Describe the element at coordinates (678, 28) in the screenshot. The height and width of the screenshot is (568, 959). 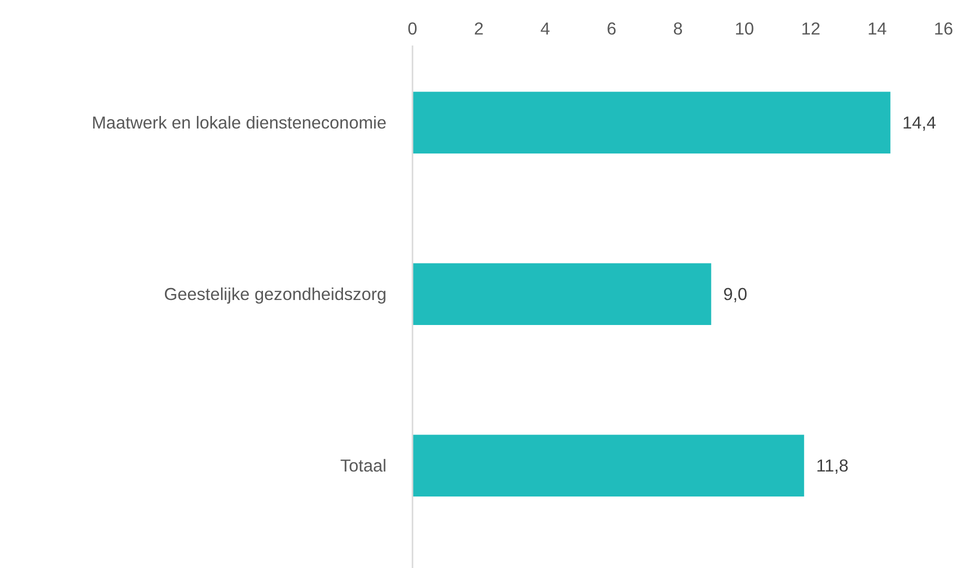
I see `x-tick-label: 8` at that location.